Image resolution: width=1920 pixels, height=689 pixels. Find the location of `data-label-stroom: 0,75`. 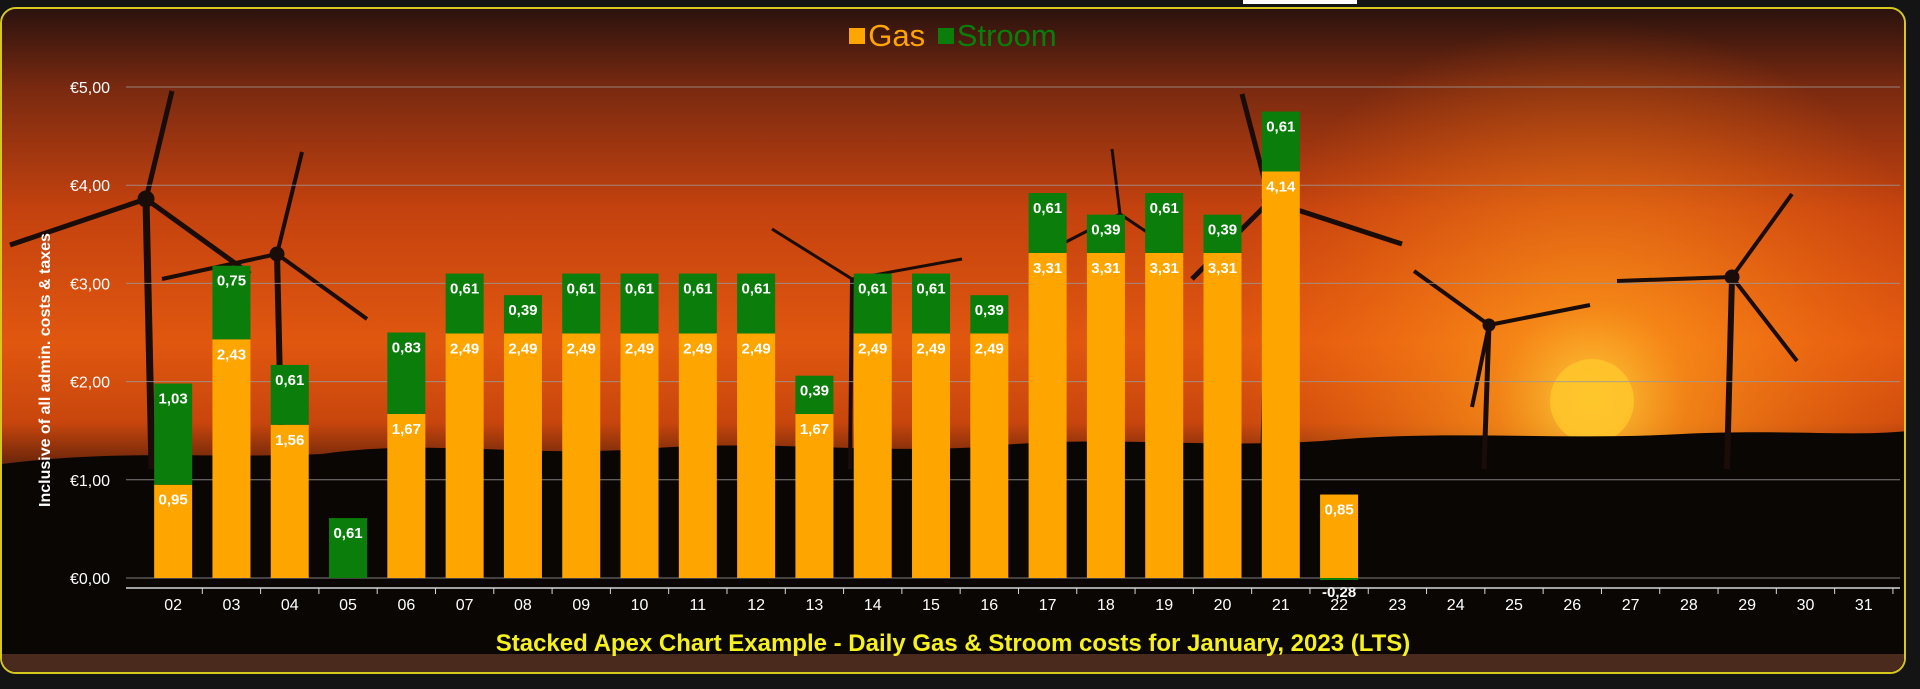

data-label-stroom: 0,75 is located at coordinates (231, 281).